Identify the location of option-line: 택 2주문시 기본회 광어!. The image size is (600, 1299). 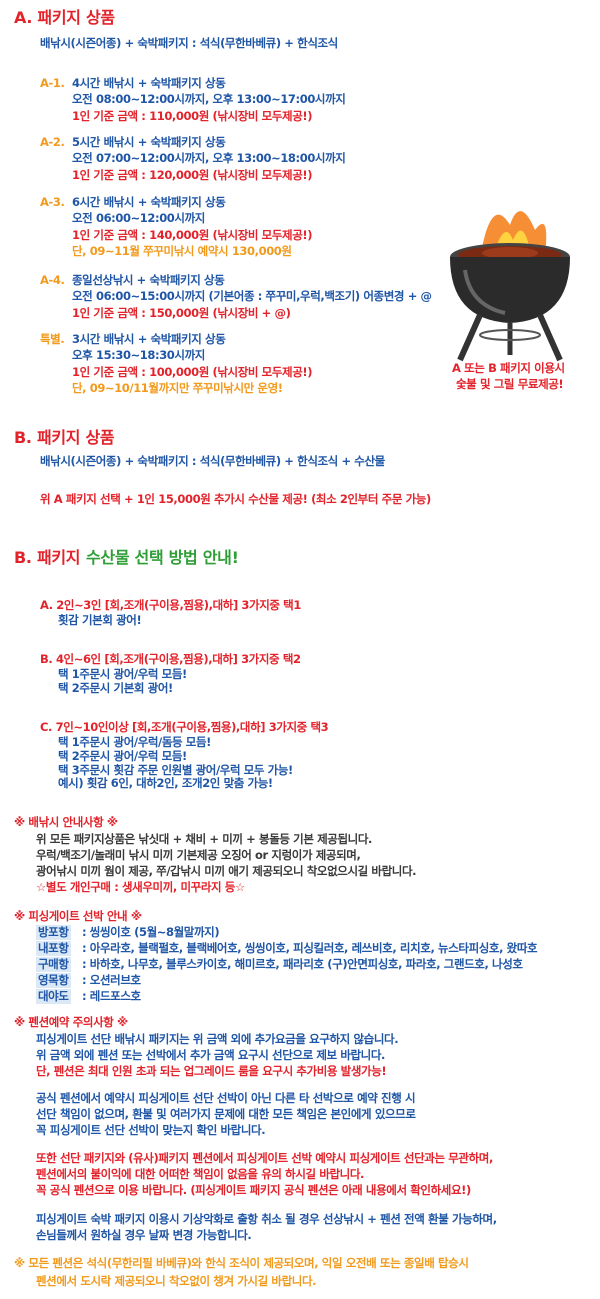
(115, 687).